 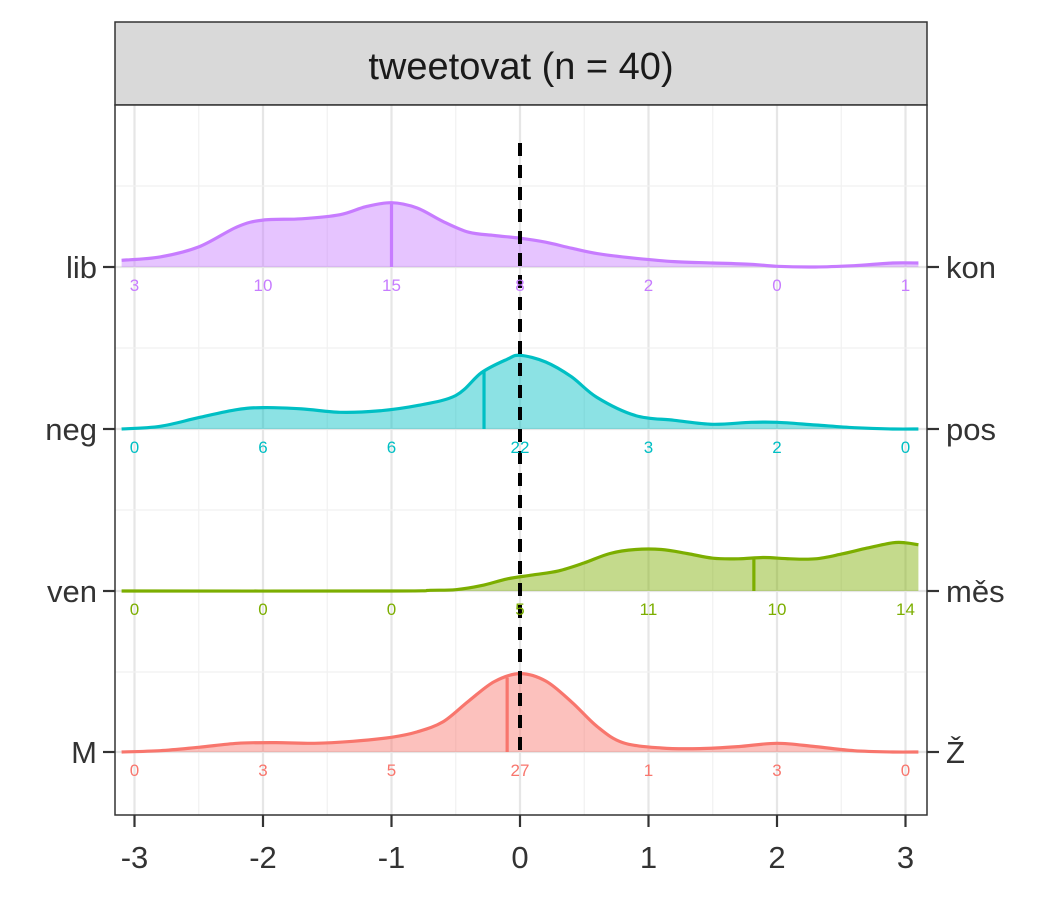 What do you see at coordinates (520, 447) in the screenshot?
I see `count-label: 22` at bounding box center [520, 447].